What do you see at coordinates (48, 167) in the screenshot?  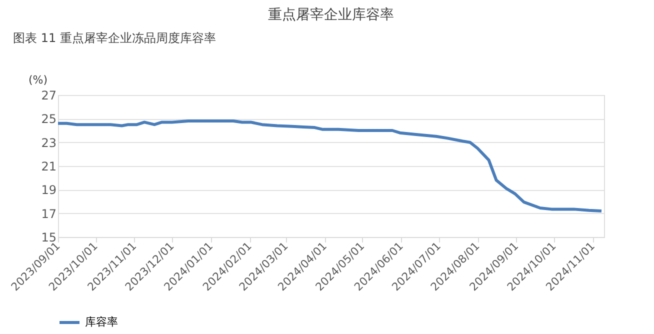 I see `y-tick-label: 21` at bounding box center [48, 167].